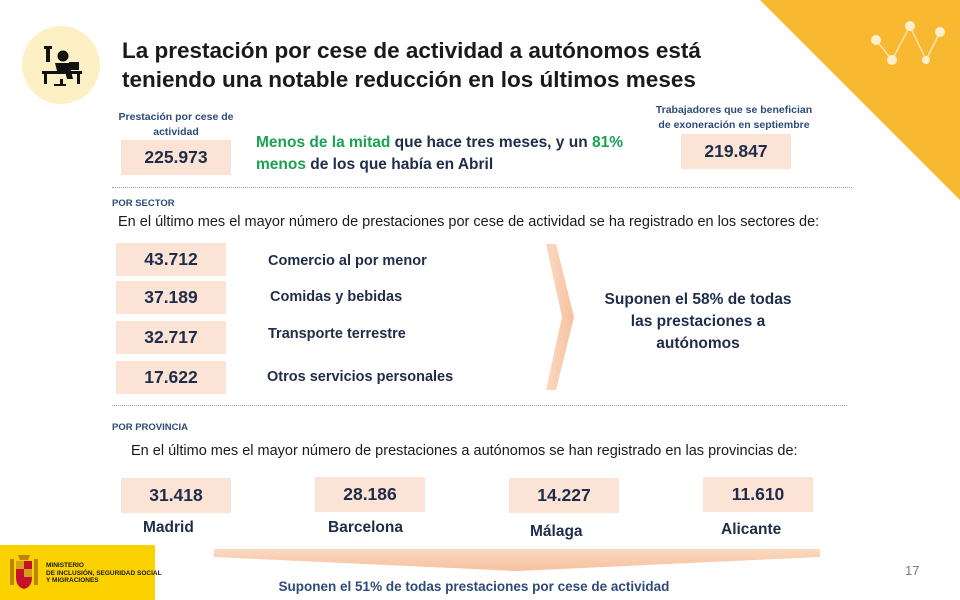 The height and width of the screenshot is (600, 960). I want to click on left-caption-line-2: actividad, so click(176, 132).